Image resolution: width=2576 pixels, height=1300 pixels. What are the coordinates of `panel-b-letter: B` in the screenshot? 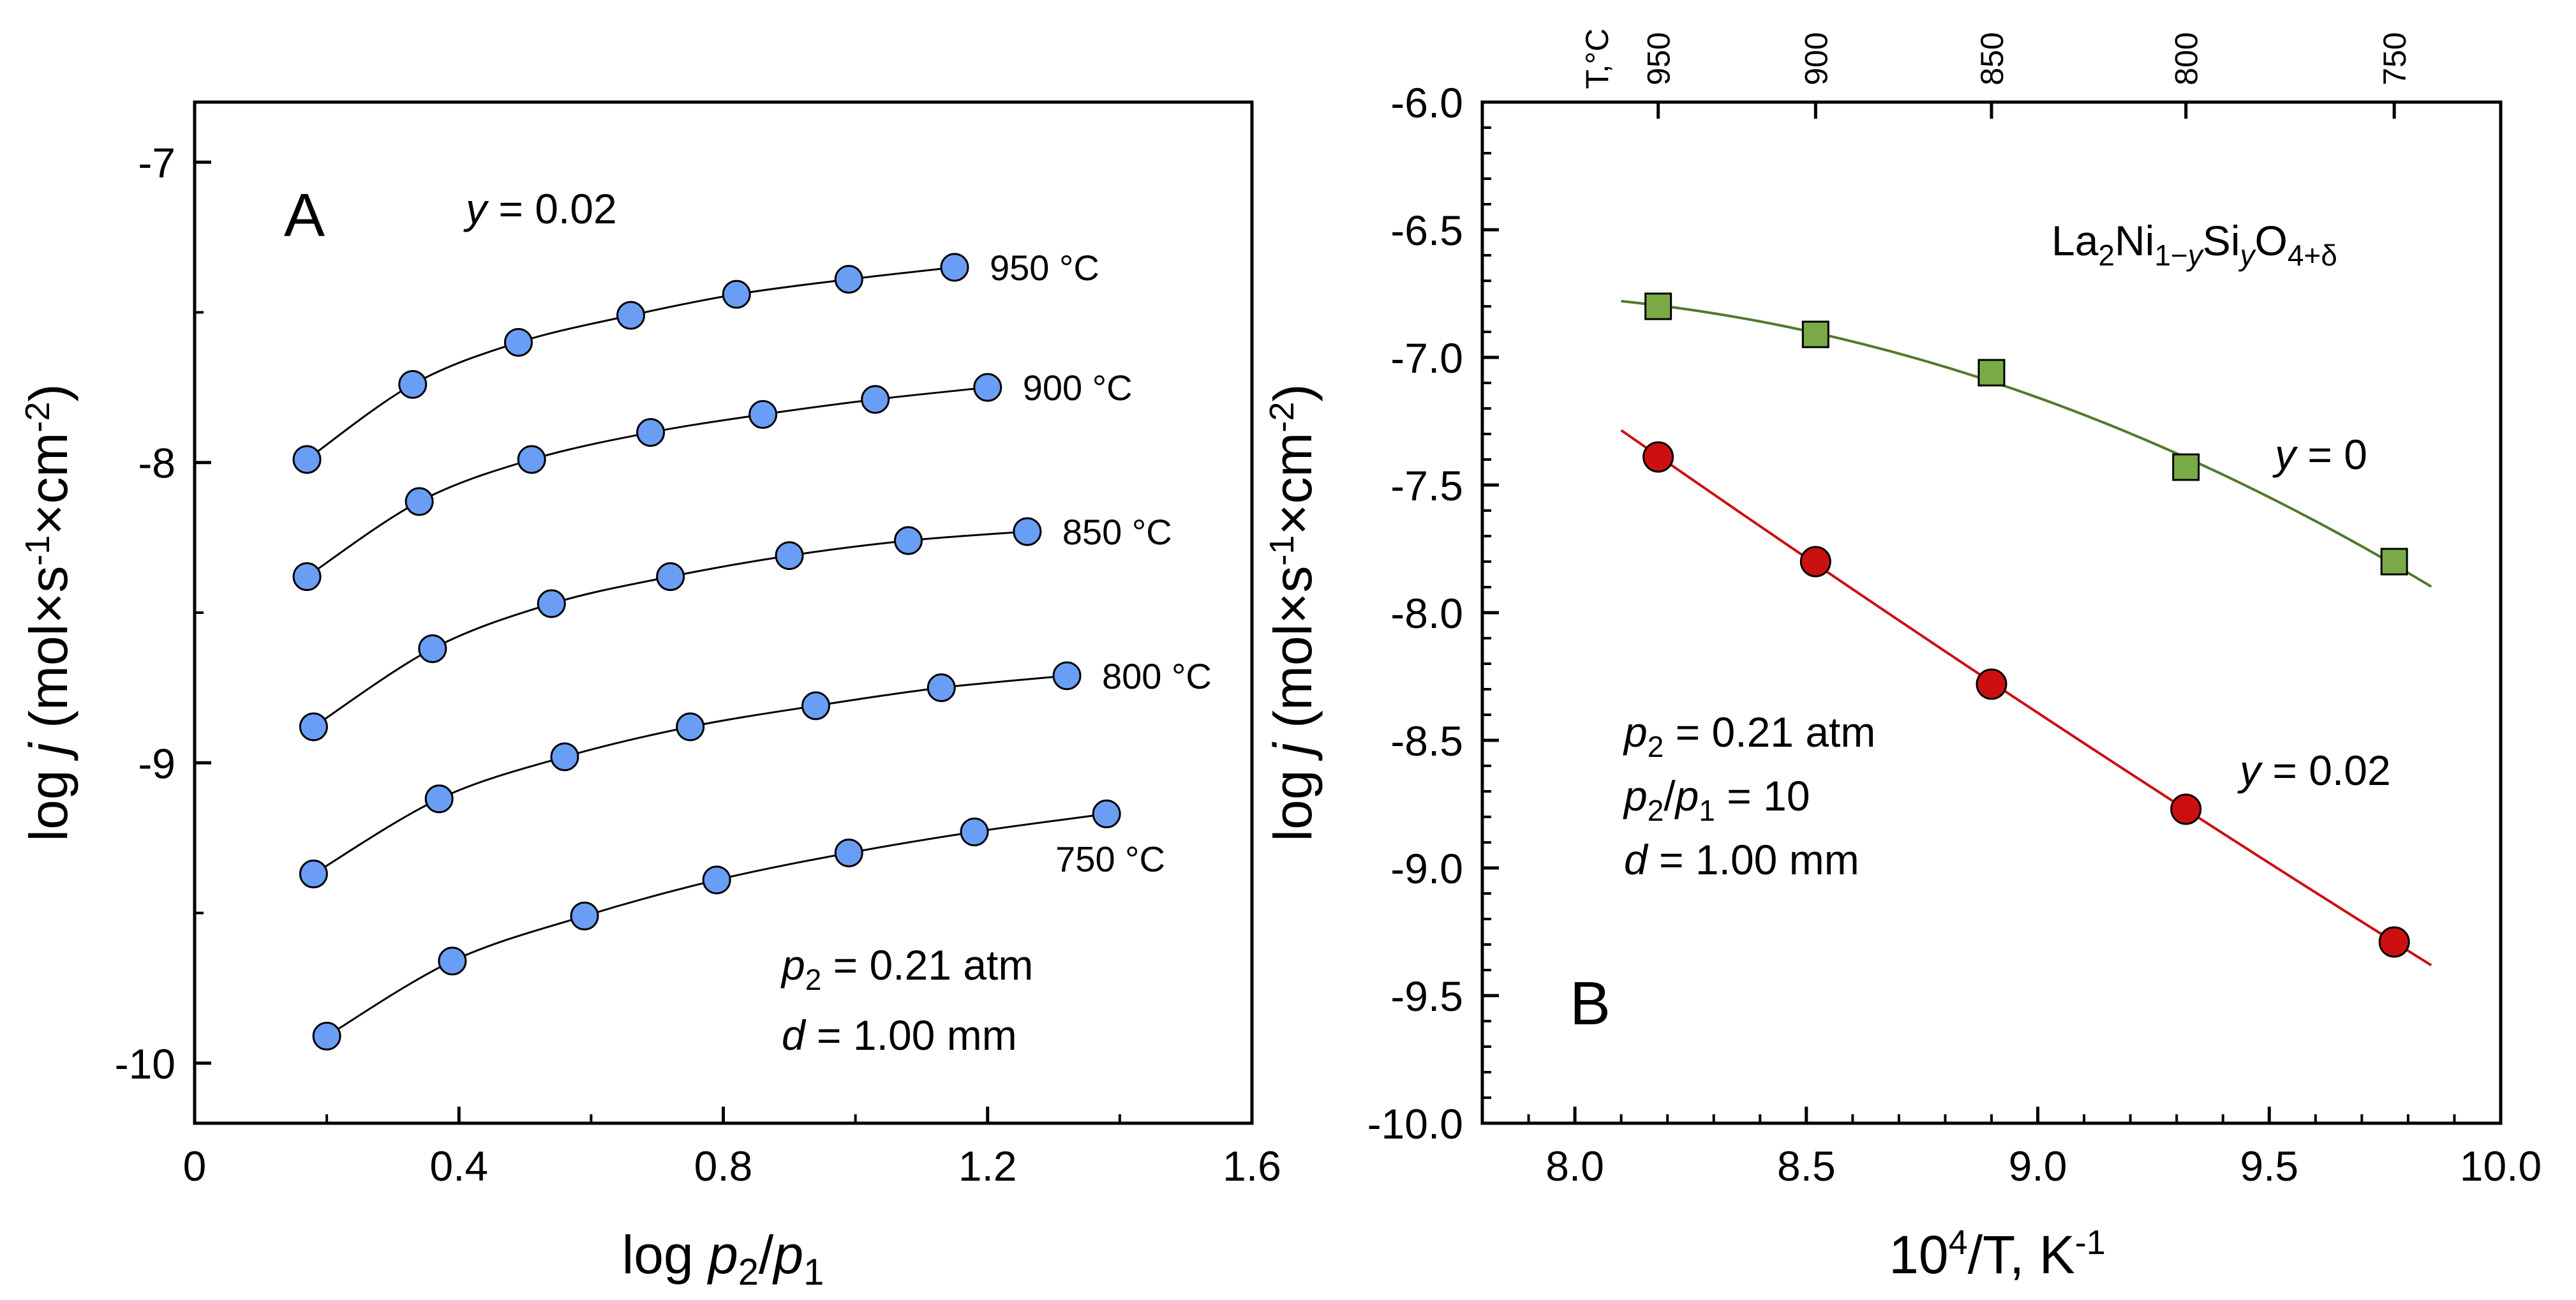 It's located at (1590, 1003).